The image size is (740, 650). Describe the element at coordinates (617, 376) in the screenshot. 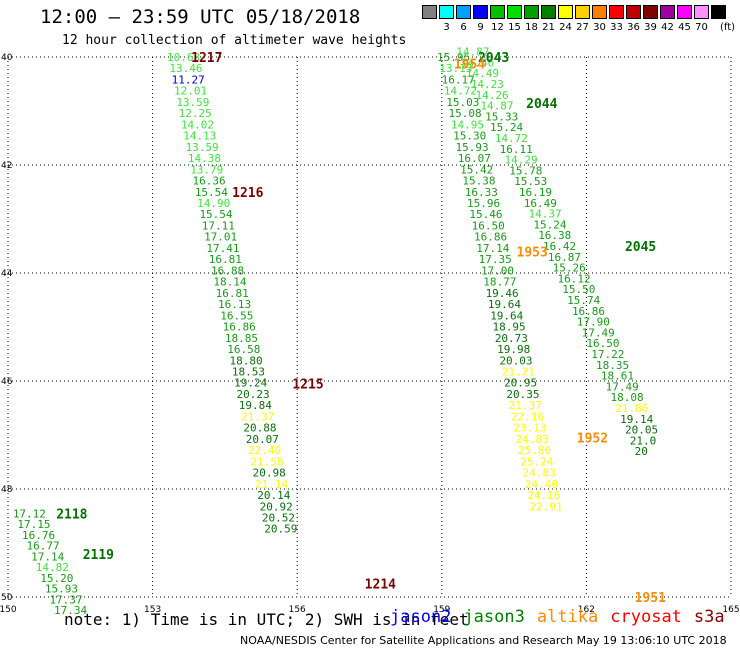

I see `wave-height-value: 18.61` at that location.